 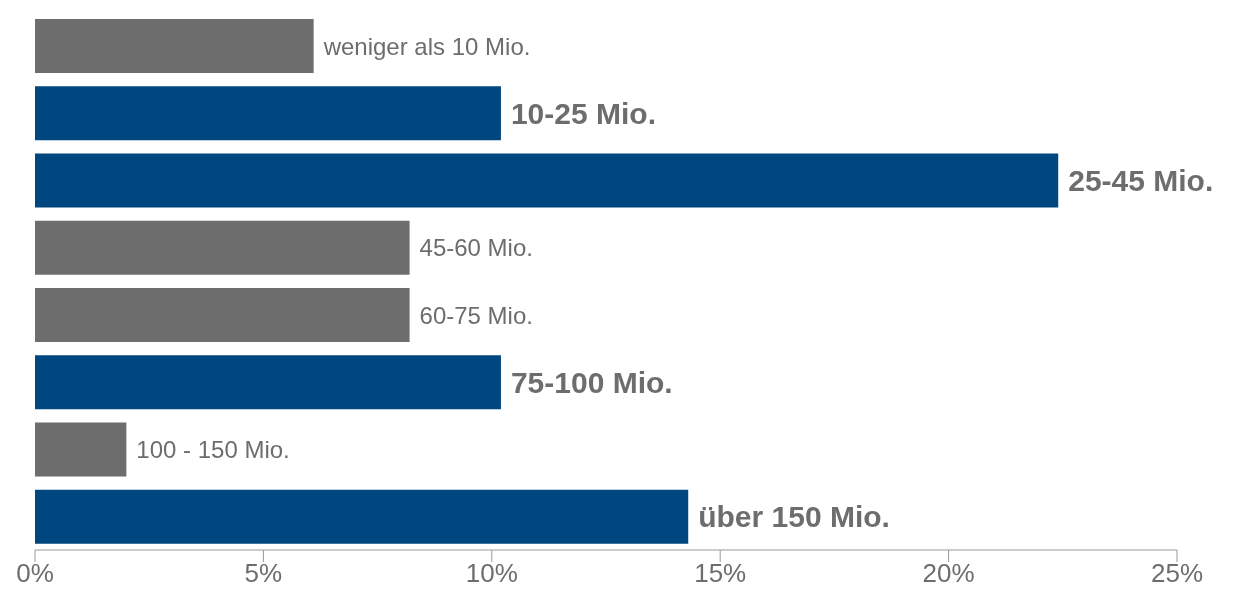 I want to click on x-tick-label: 15%, so click(x=720, y=573).